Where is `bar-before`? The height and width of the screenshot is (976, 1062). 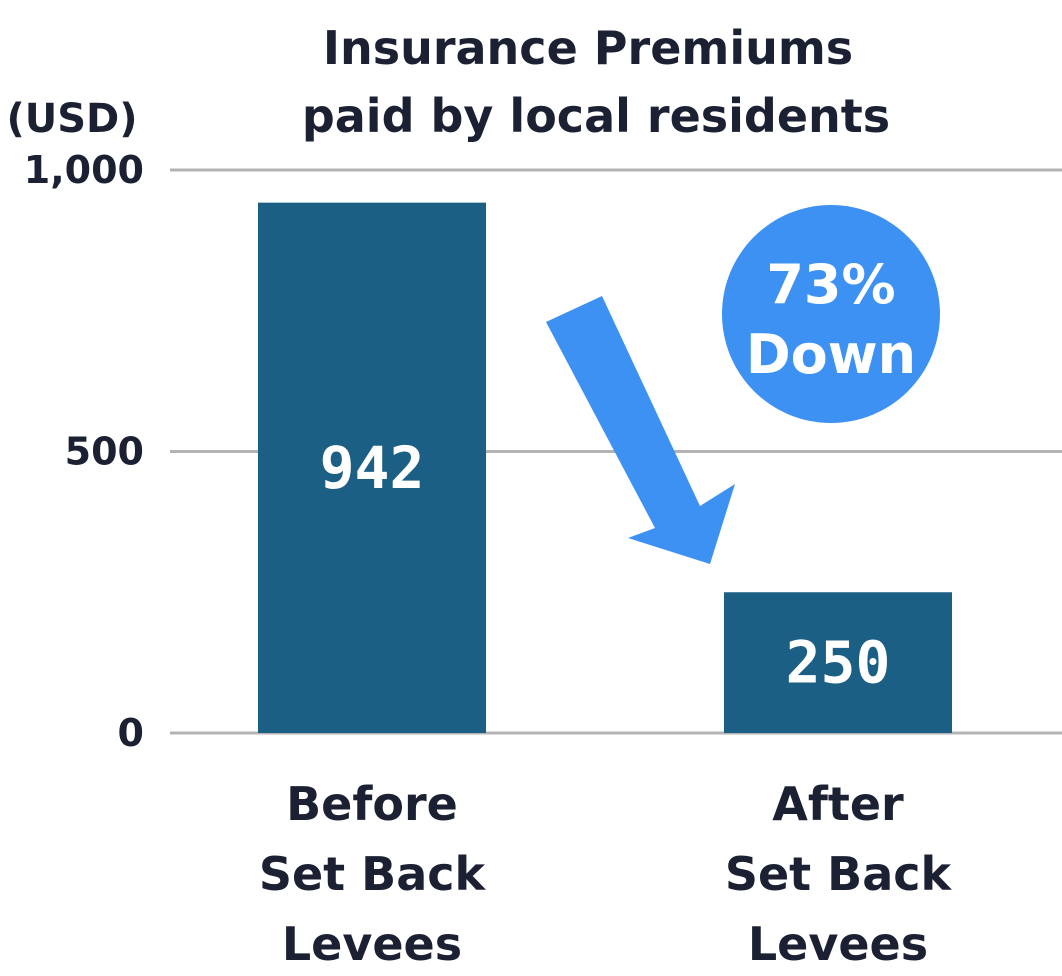 bar-before is located at coordinates (372, 468).